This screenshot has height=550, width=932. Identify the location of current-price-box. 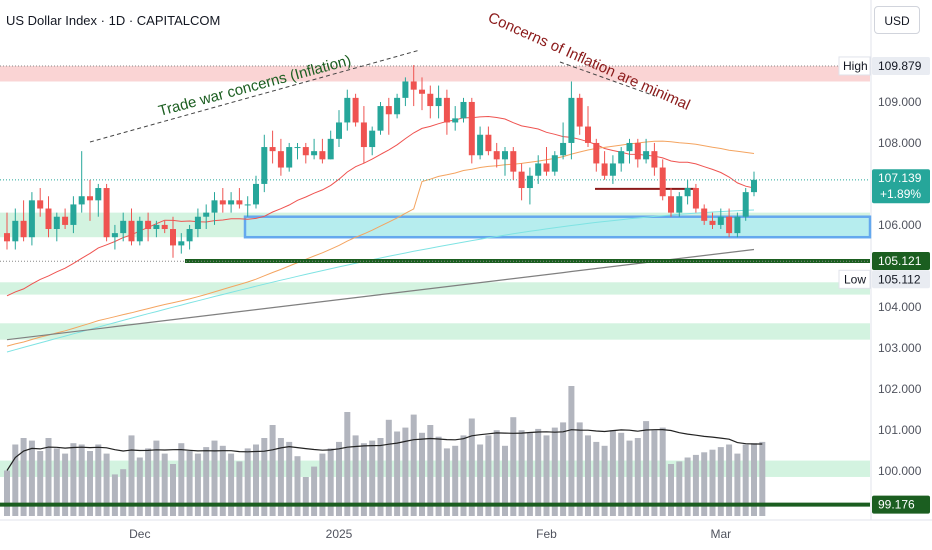
(901, 186).